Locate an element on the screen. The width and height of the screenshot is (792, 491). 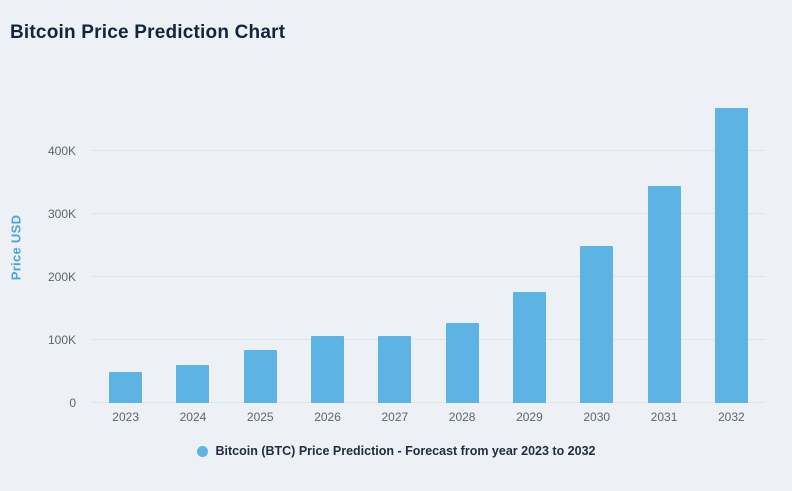
x-tick-label: 2028 is located at coordinates (462, 417).